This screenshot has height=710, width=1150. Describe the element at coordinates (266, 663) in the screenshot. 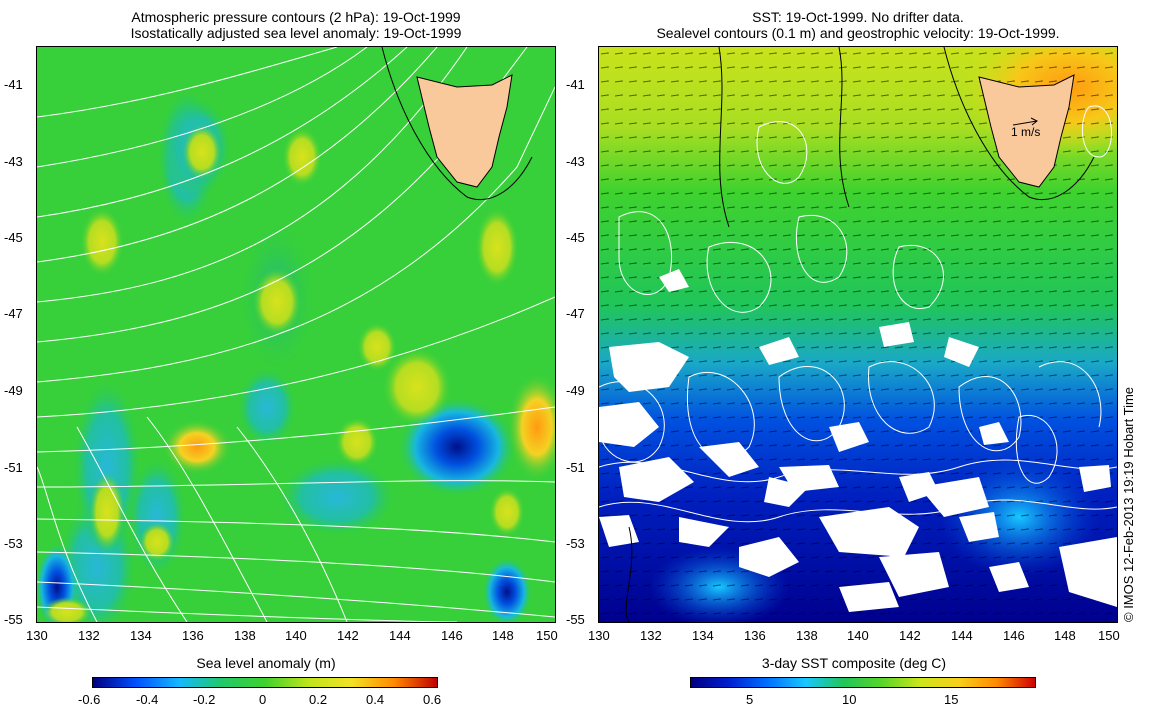

I see `left-colorbar-label: Sea level anomaly (m)` at that location.